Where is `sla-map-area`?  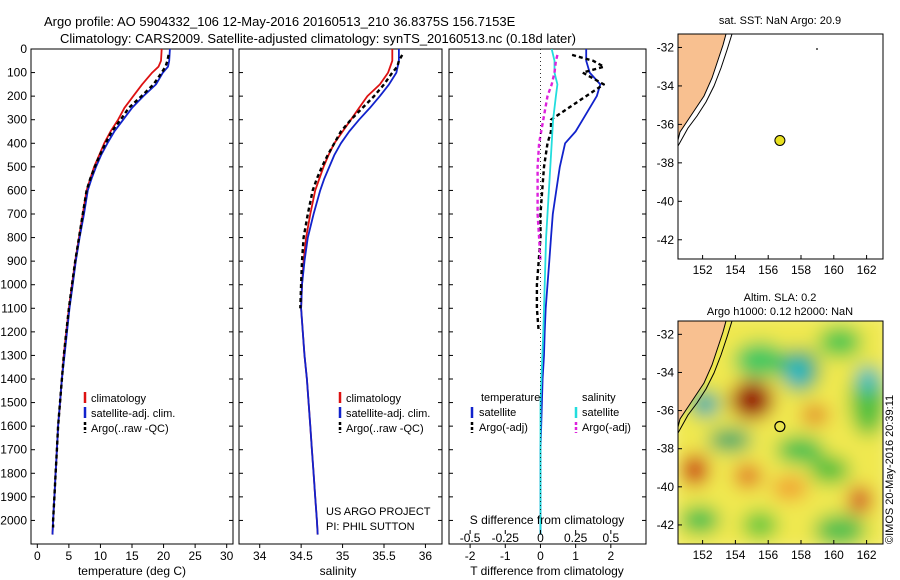 sla-map-area is located at coordinates (780, 432).